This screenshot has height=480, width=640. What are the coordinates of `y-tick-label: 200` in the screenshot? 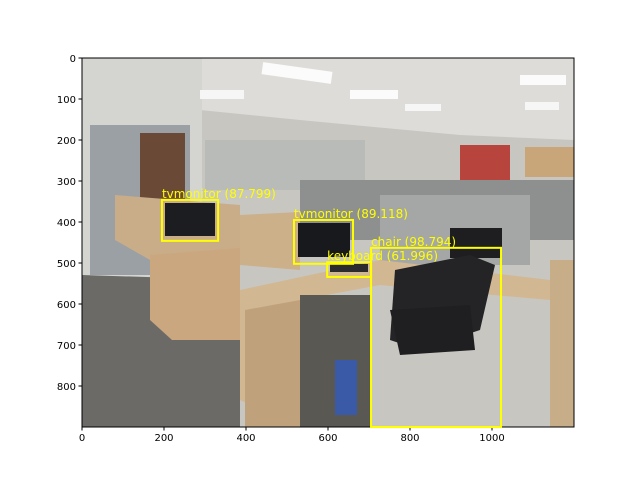 It's located at (66, 141).